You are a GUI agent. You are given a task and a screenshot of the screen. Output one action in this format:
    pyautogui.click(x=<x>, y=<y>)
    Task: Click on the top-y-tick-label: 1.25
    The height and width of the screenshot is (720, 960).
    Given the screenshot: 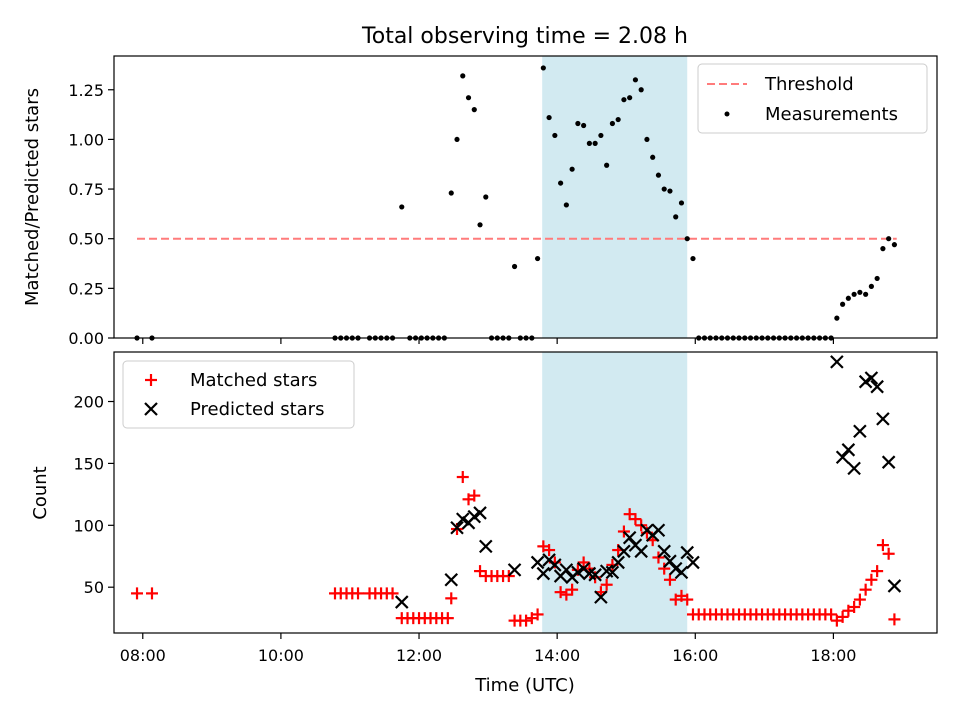 What is the action you would take?
    pyautogui.click(x=86, y=90)
    